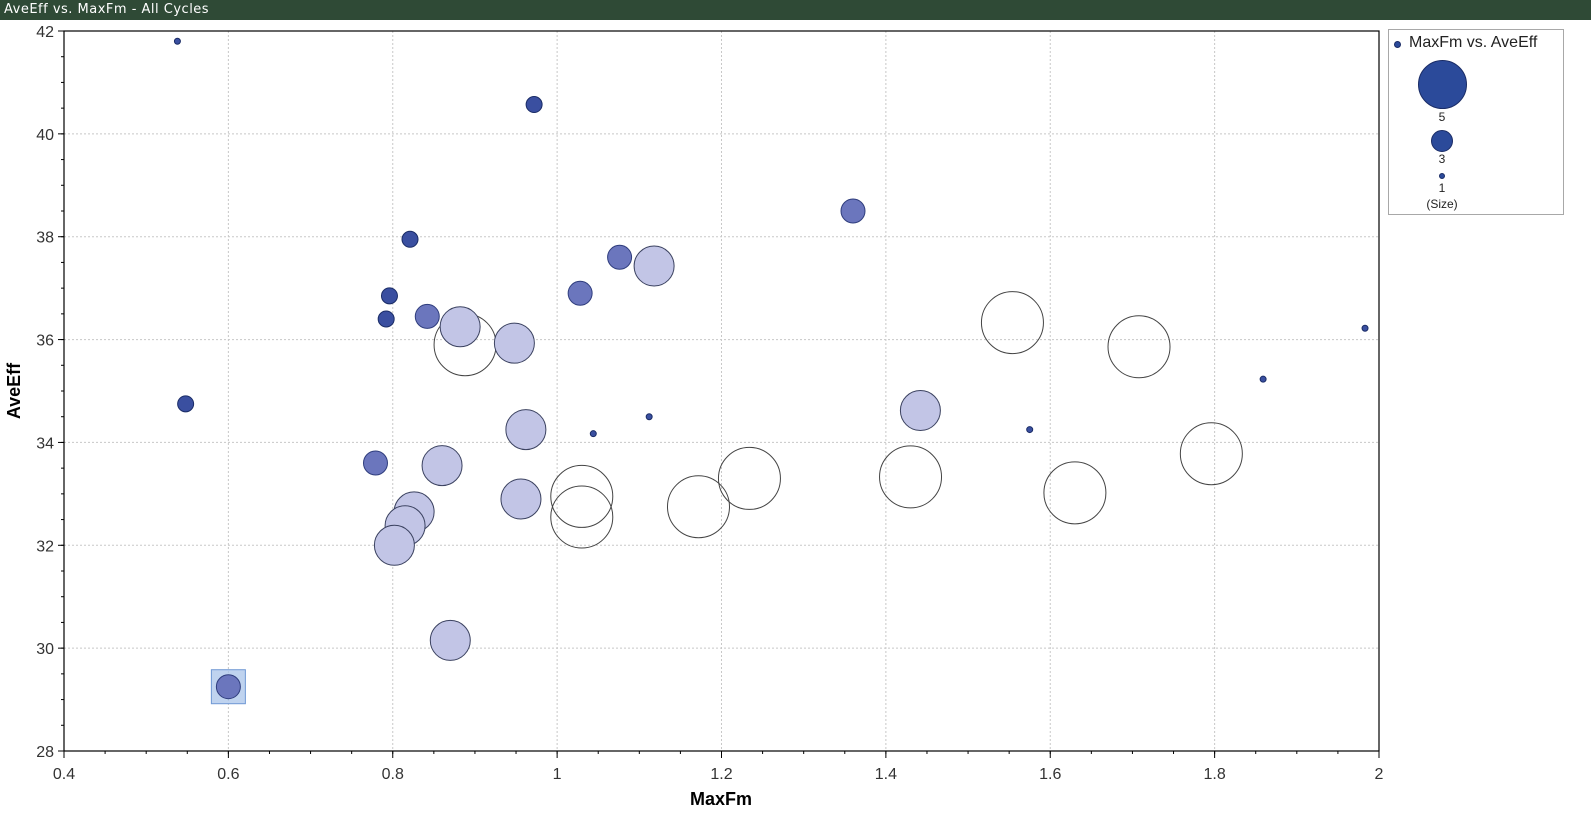 The height and width of the screenshot is (825, 1591). Describe the element at coordinates (45, 546) in the screenshot. I see `y-tick-label: 32` at that location.